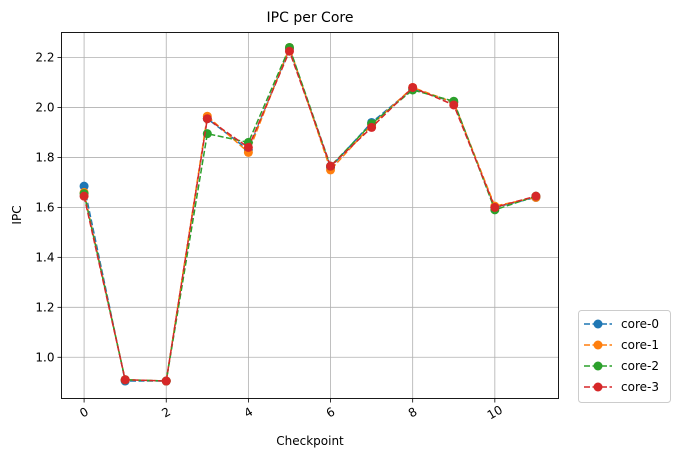 The height and width of the screenshot is (459, 681). What do you see at coordinates (44, 307) in the screenshot?
I see `y-tick-label: 1.2` at bounding box center [44, 307].